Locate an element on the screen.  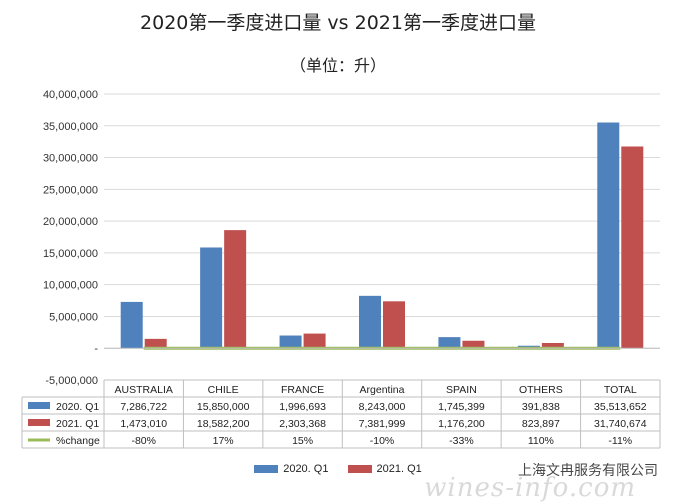
legend-item-2020: 2020. Q1 is located at coordinates (291, 469).